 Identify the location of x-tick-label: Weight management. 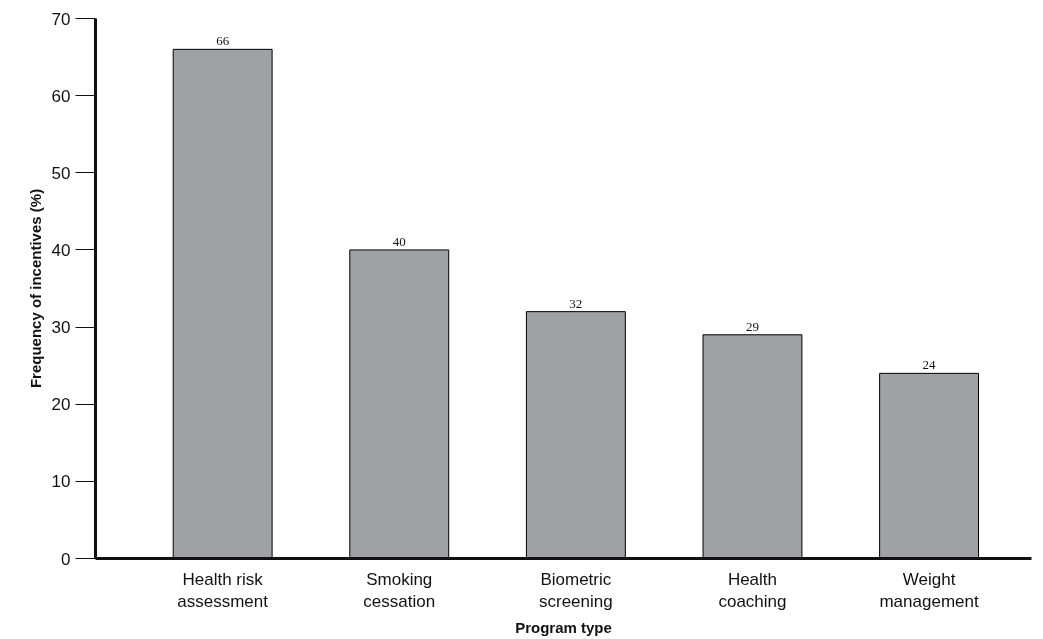
(929, 590).